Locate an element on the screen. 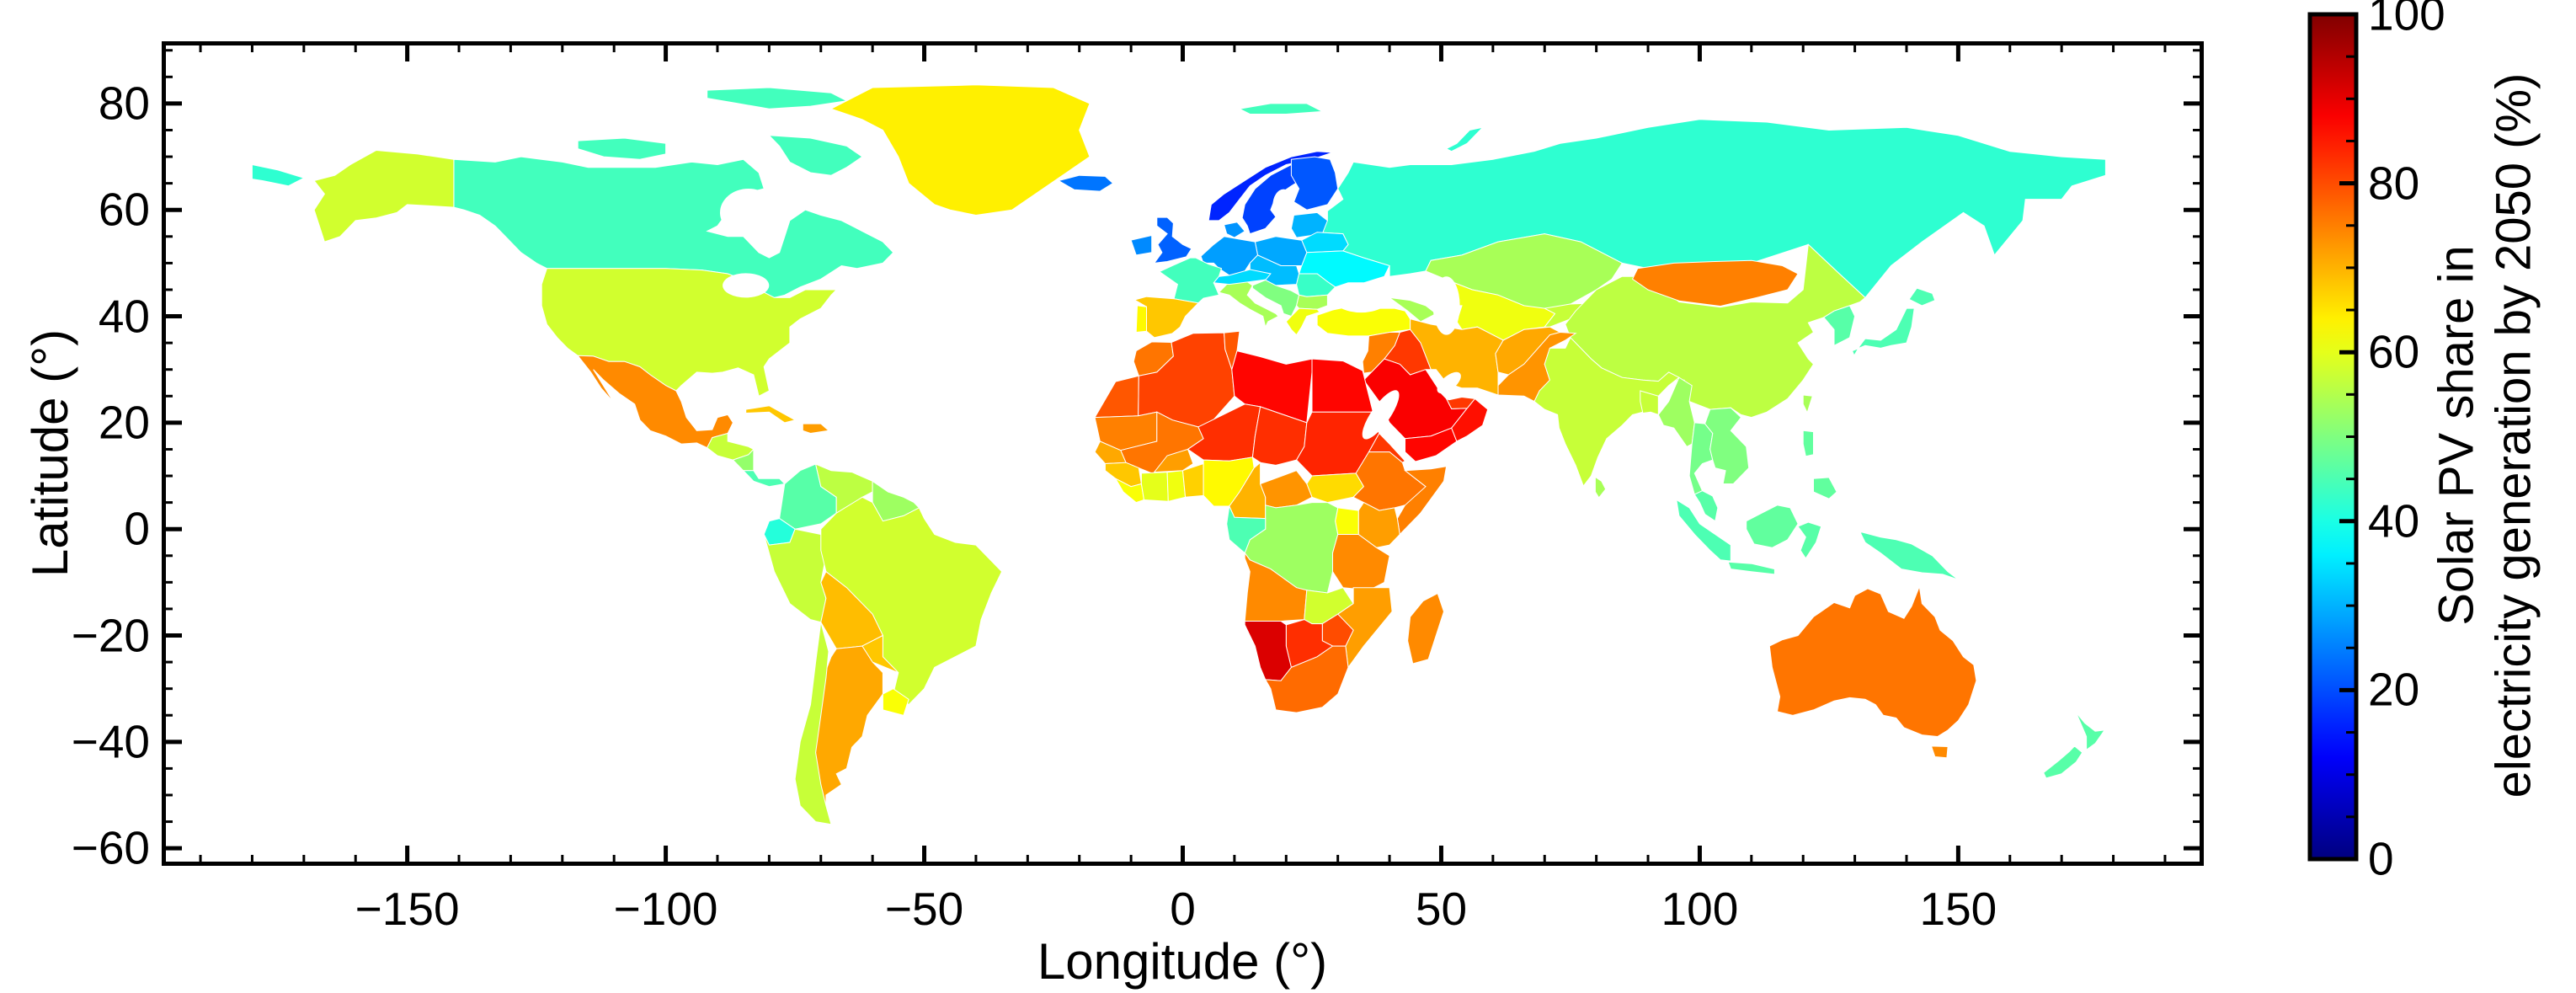  region-mongolia is located at coordinates (1715, 283).